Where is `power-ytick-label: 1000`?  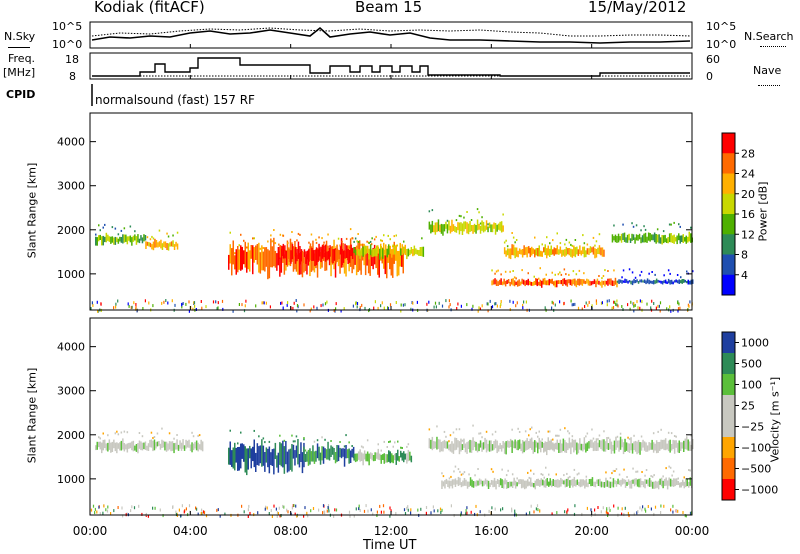 power-ytick-label: 1000 is located at coordinates (71, 274).